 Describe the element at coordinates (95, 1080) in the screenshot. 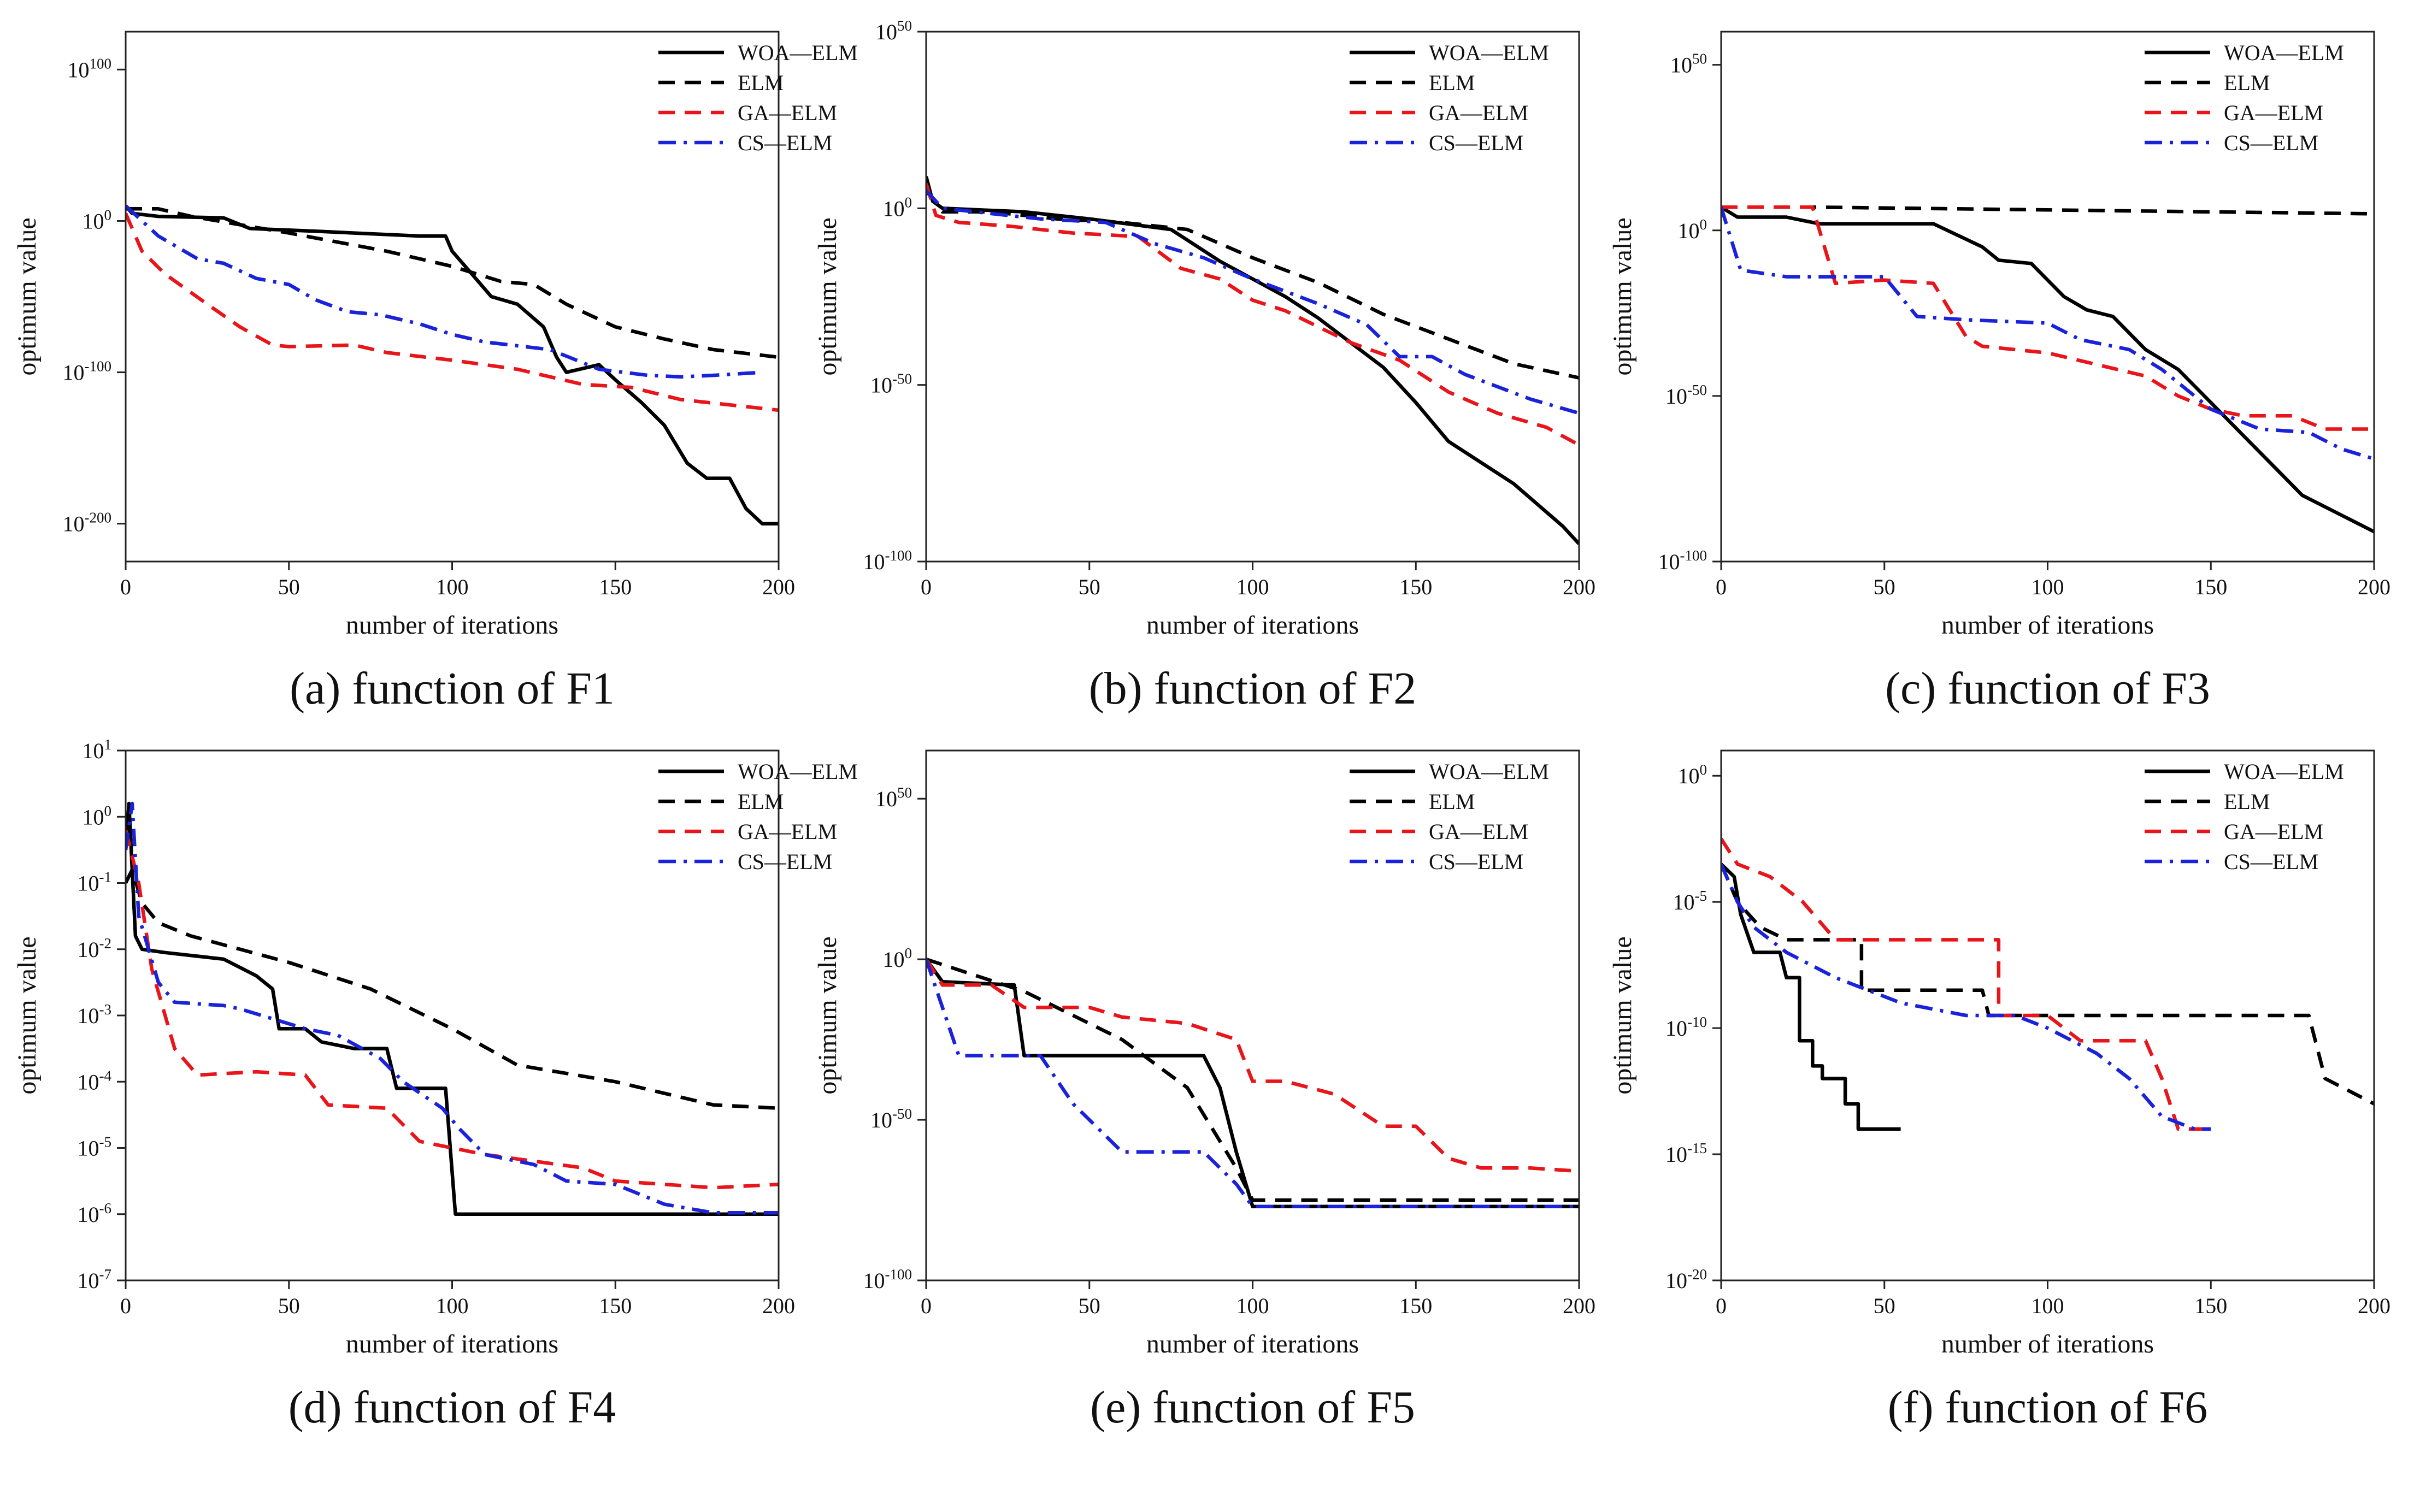

I see `y-tick-label: 10⁻⁴` at that location.